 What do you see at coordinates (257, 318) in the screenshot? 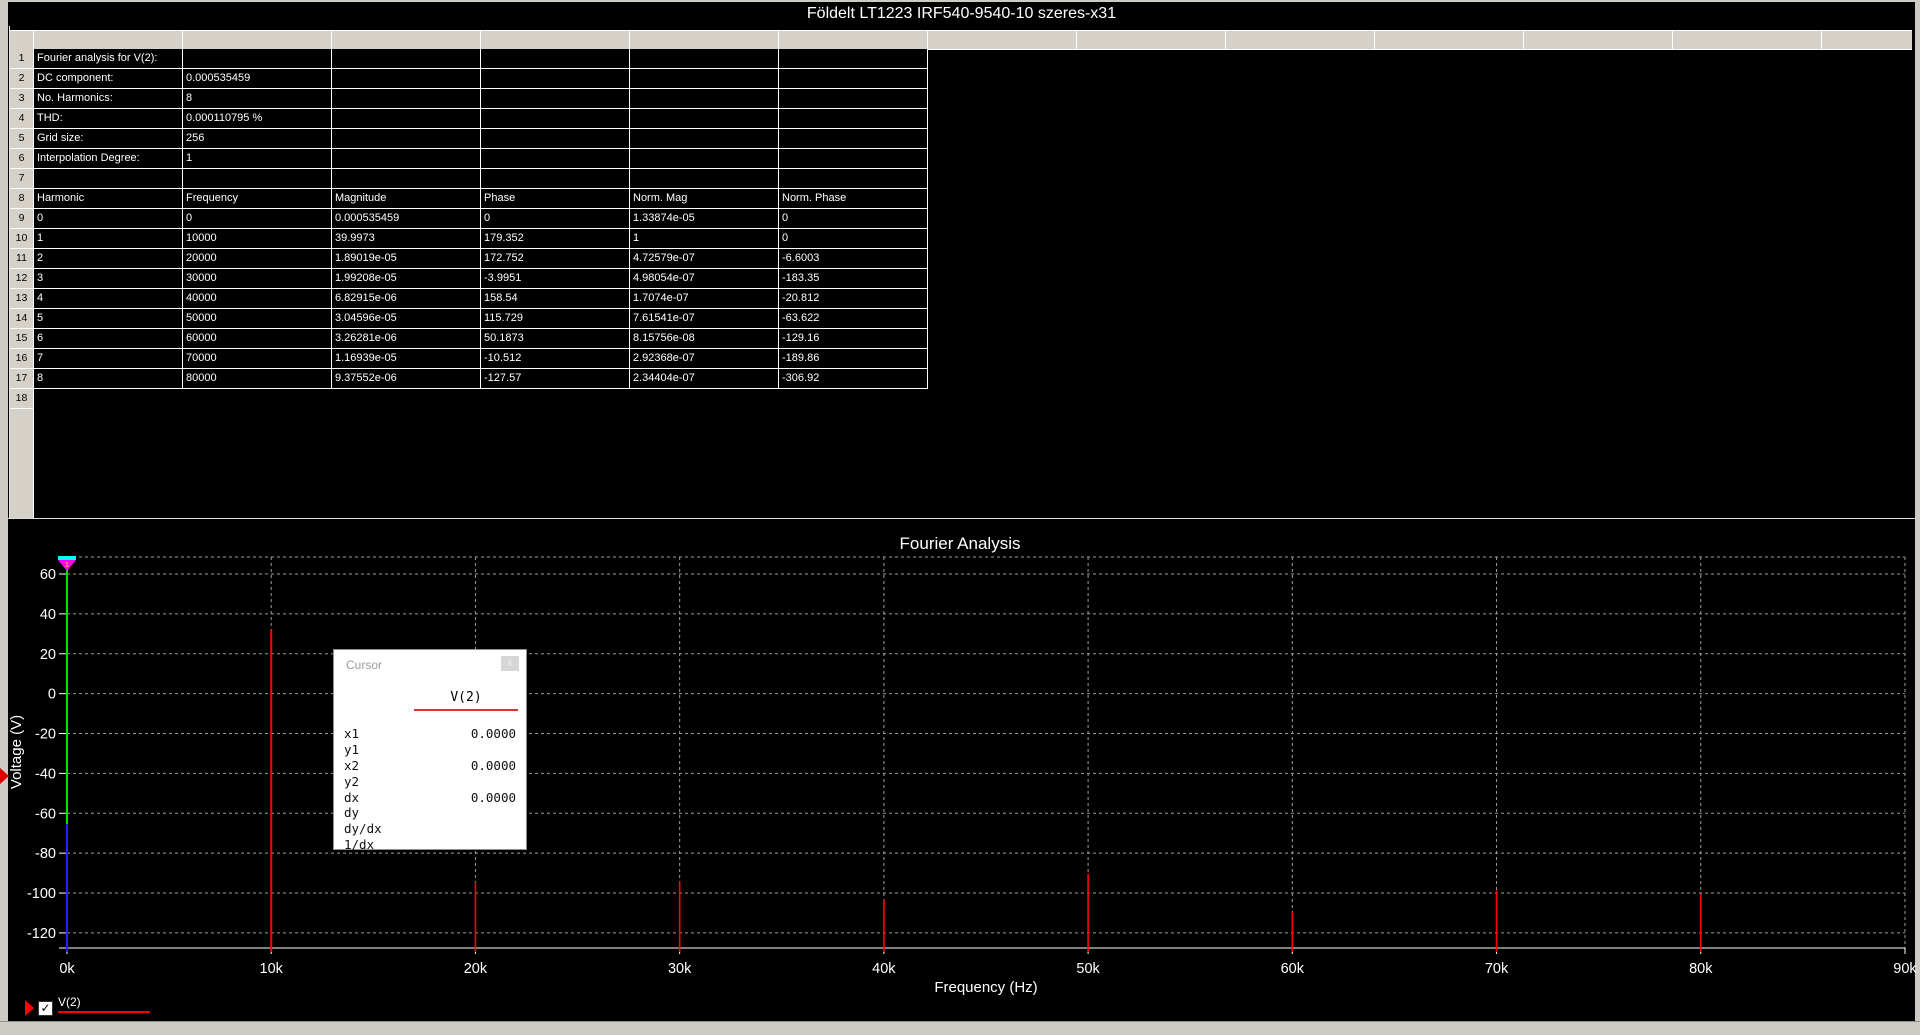
I see `table-cell: 50000` at bounding box center [257, 318].